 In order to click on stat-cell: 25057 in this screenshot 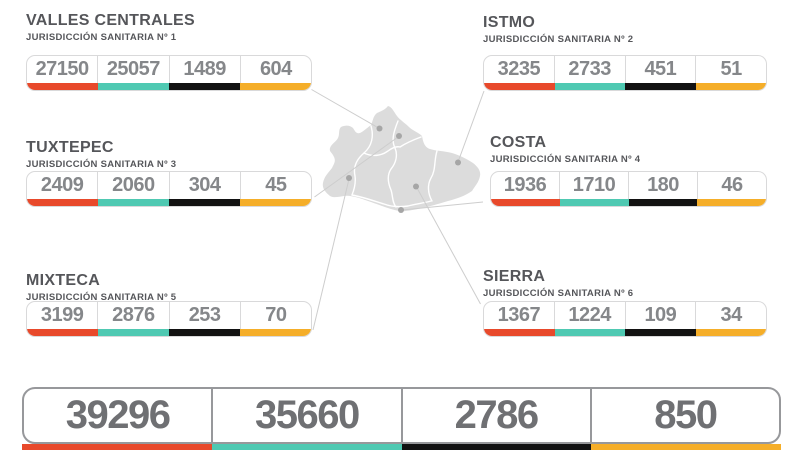, I will do `click(134, 69)`.